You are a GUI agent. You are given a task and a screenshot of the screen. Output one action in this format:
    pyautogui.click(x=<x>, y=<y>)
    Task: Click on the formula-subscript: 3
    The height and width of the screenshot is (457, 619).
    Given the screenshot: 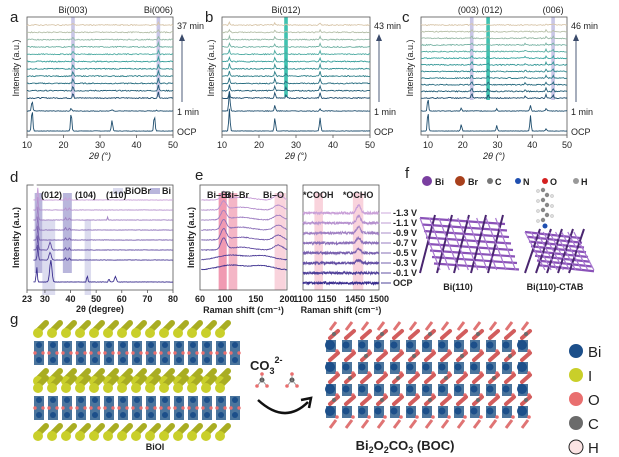 What is the action you would take?
    pyautogui.click(x=410, y=450)
    